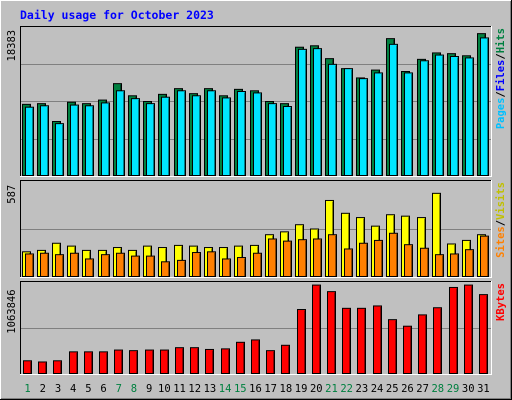 The width and height of the screenshot is (512, 400). I want to click on x-tick-label-day-2: 2, so click(43, 389).